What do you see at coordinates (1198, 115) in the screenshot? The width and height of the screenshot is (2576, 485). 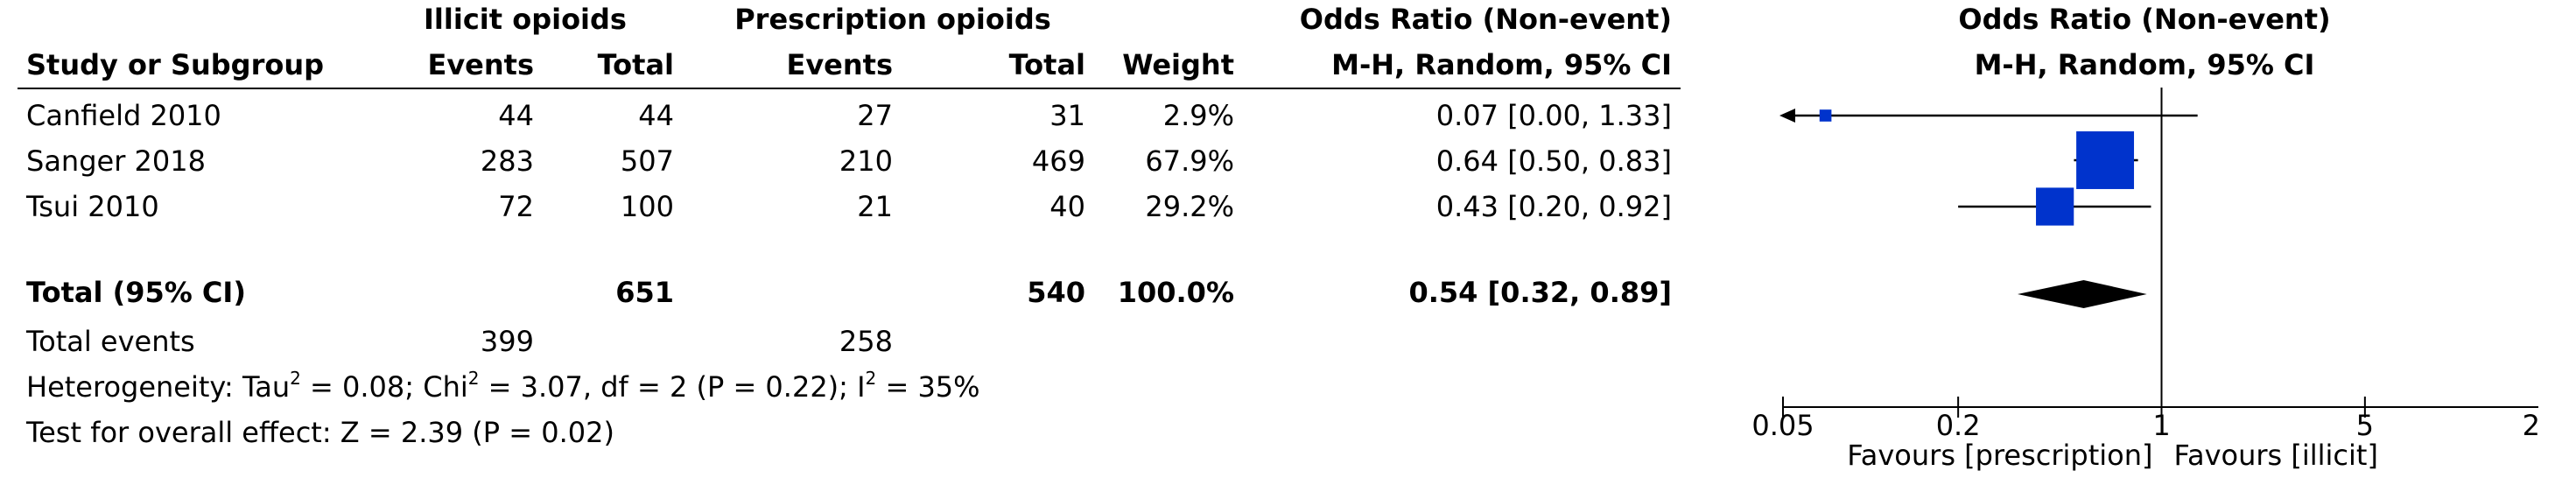 I see `weight-cell: 2.9%` at bounding box center [1198, 115].